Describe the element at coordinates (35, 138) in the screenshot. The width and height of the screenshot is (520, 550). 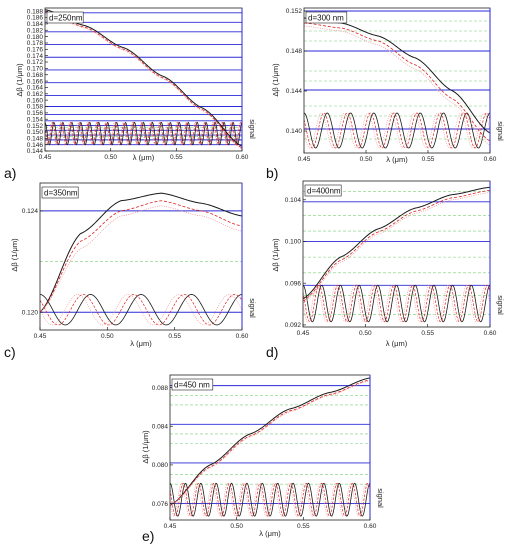
I see `y-tick-label: 0.148` at that location.